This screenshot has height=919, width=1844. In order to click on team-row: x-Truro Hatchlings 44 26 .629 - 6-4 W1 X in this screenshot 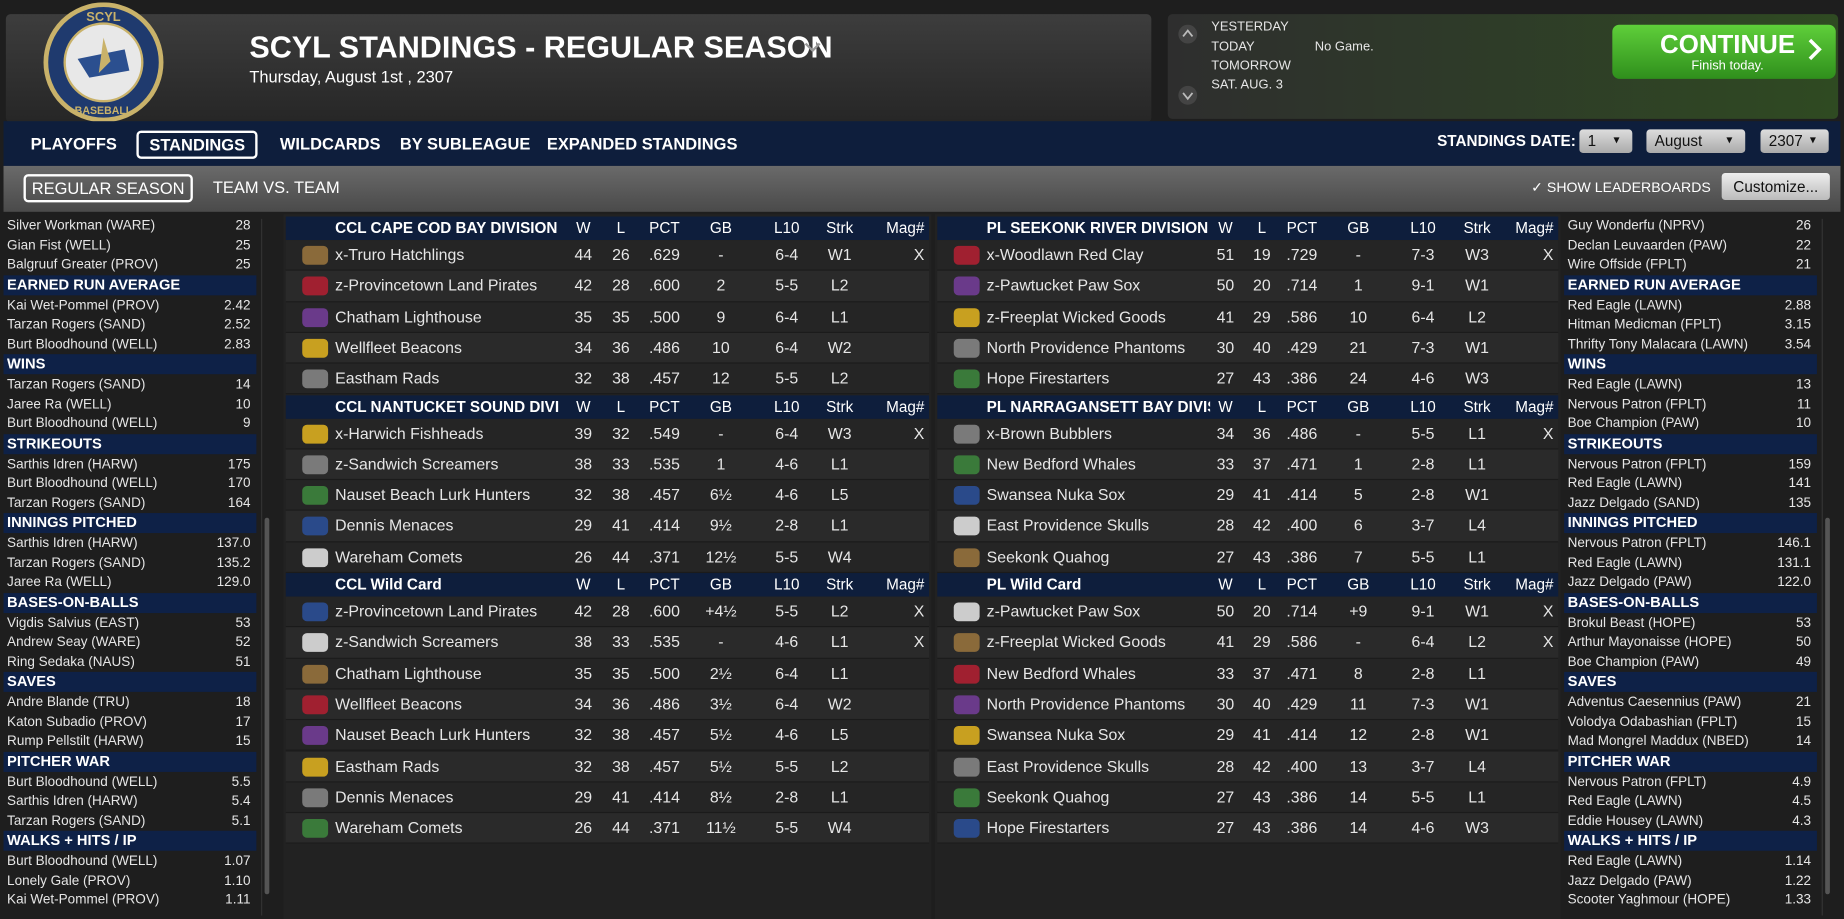, I will do `click(607, 255)`.